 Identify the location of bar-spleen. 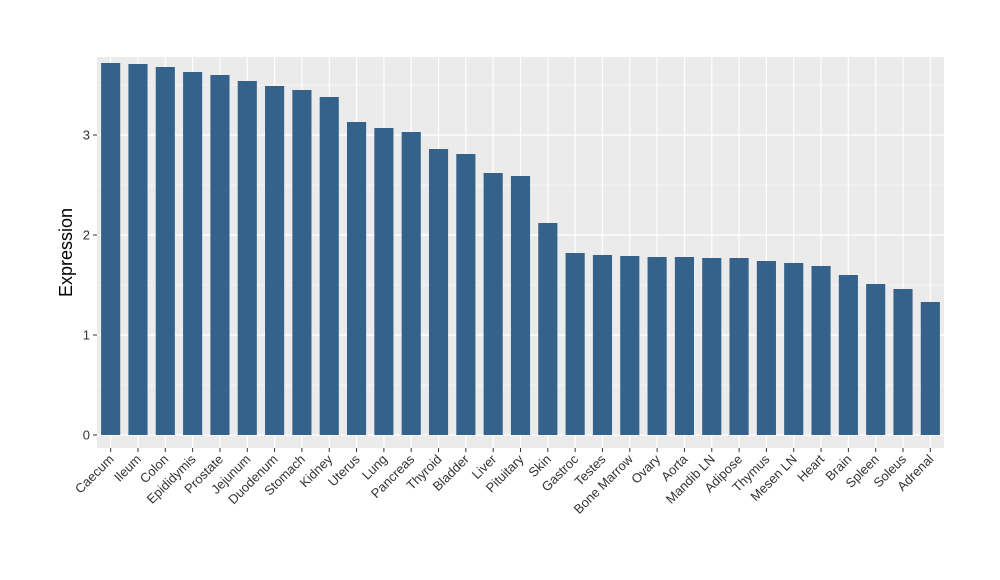
(876, 359).